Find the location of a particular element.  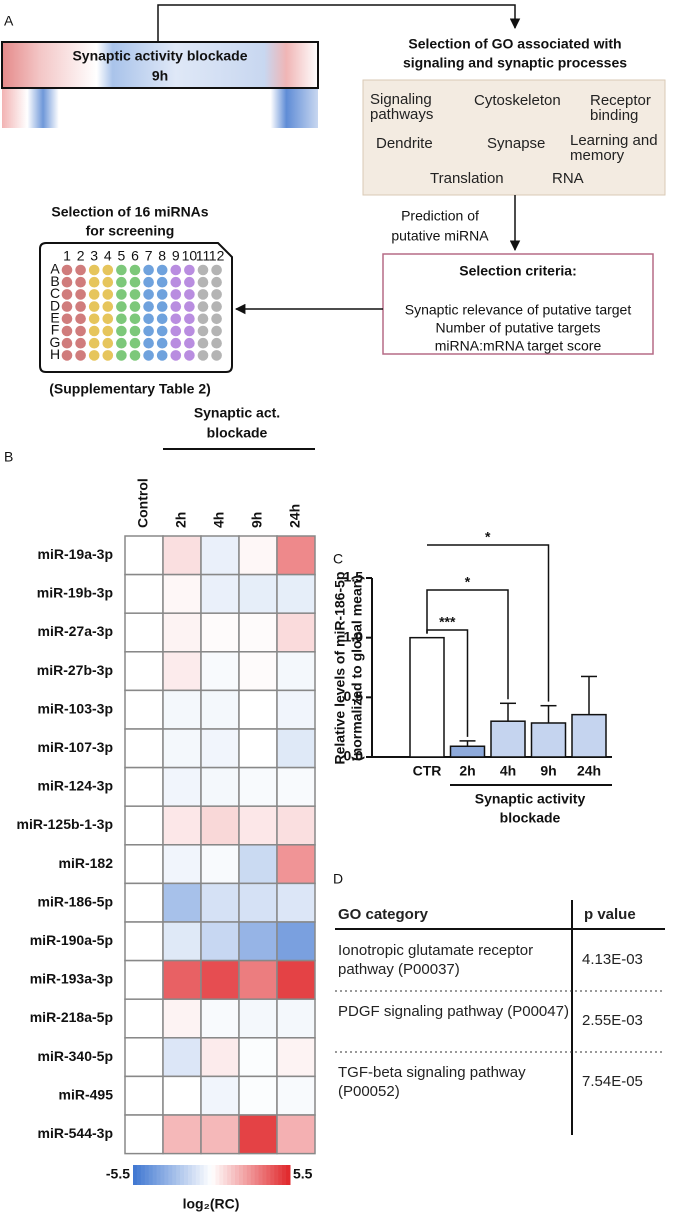

p-value: 2.55E-03 is located at coordinates (612, 1020).